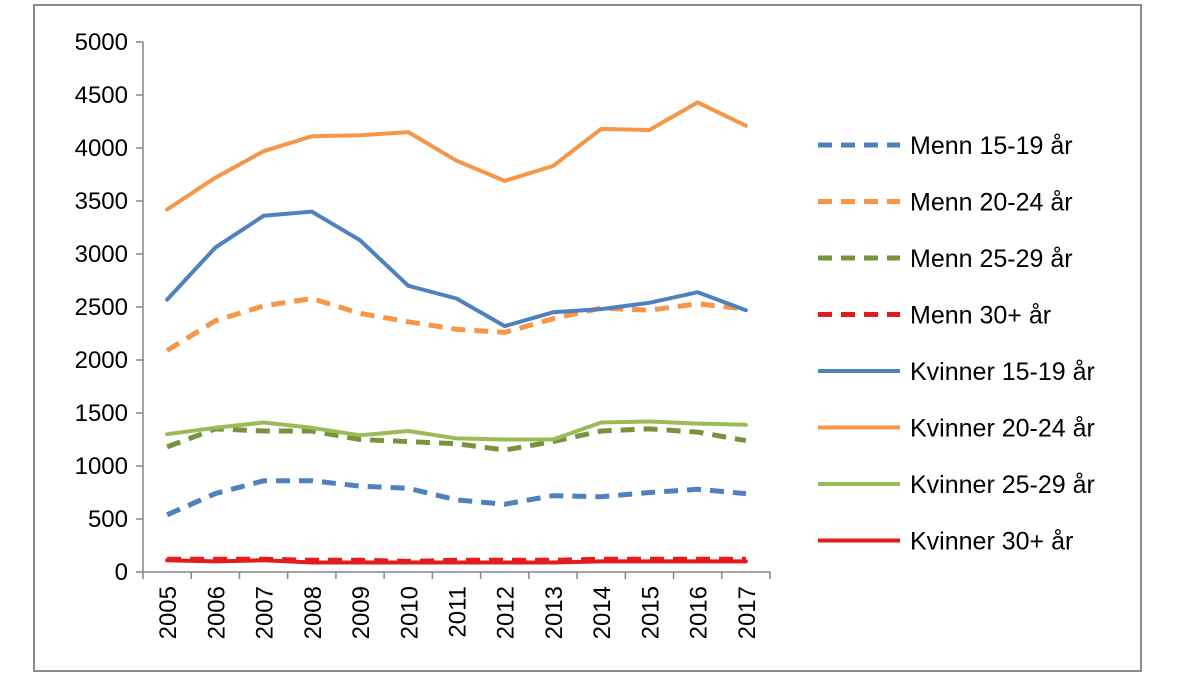 Image resolution: width=1200 pixels, height=681 pixels. What do you see at coordinates (361, 612) in the screenshot?
I see `x-tick-label: 2009` at bounding box center [361, 612].